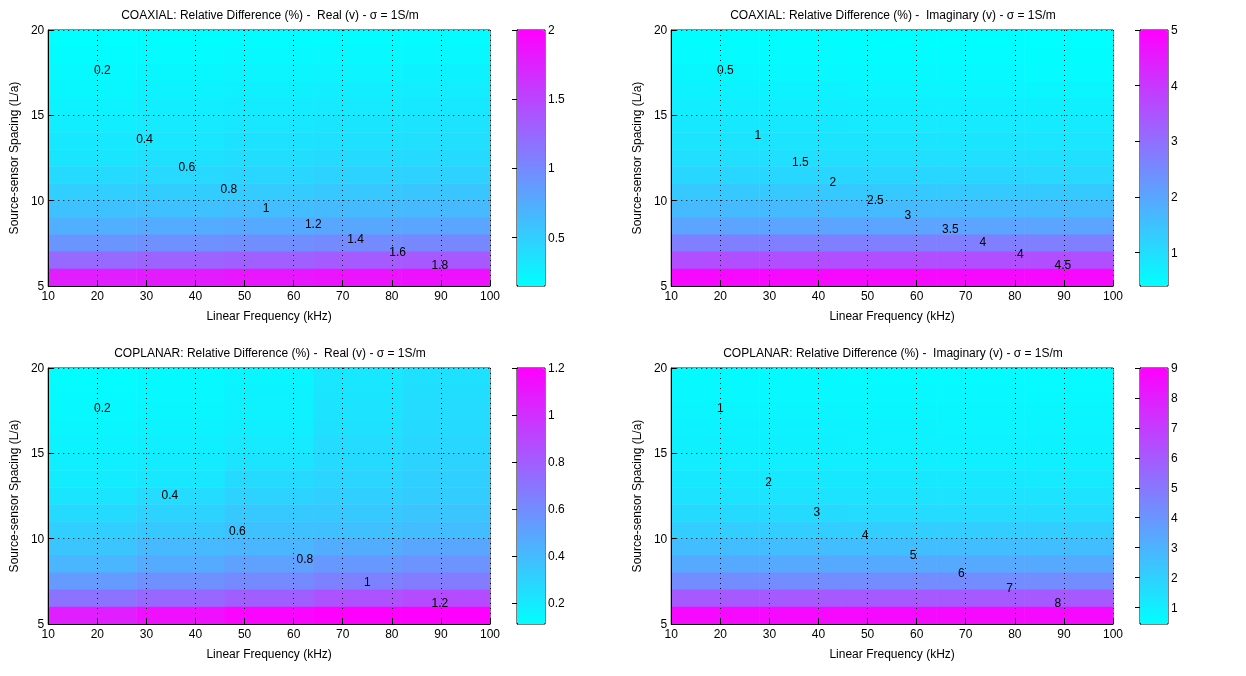 Image resolution: width=1246 pixels, height=676 pixels. I want to click on annotation: 2.5, so click(876, 199).